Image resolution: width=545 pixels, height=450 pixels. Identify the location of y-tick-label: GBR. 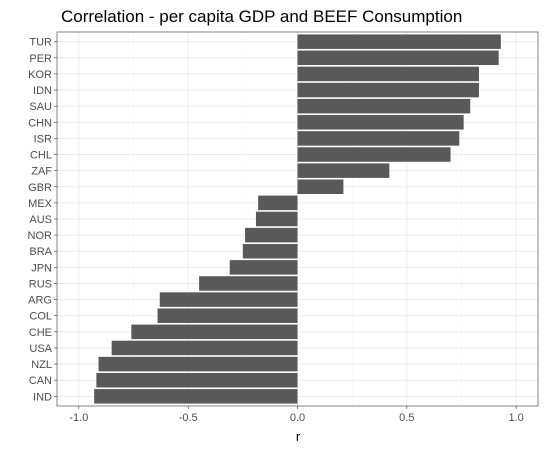
(40, 188).